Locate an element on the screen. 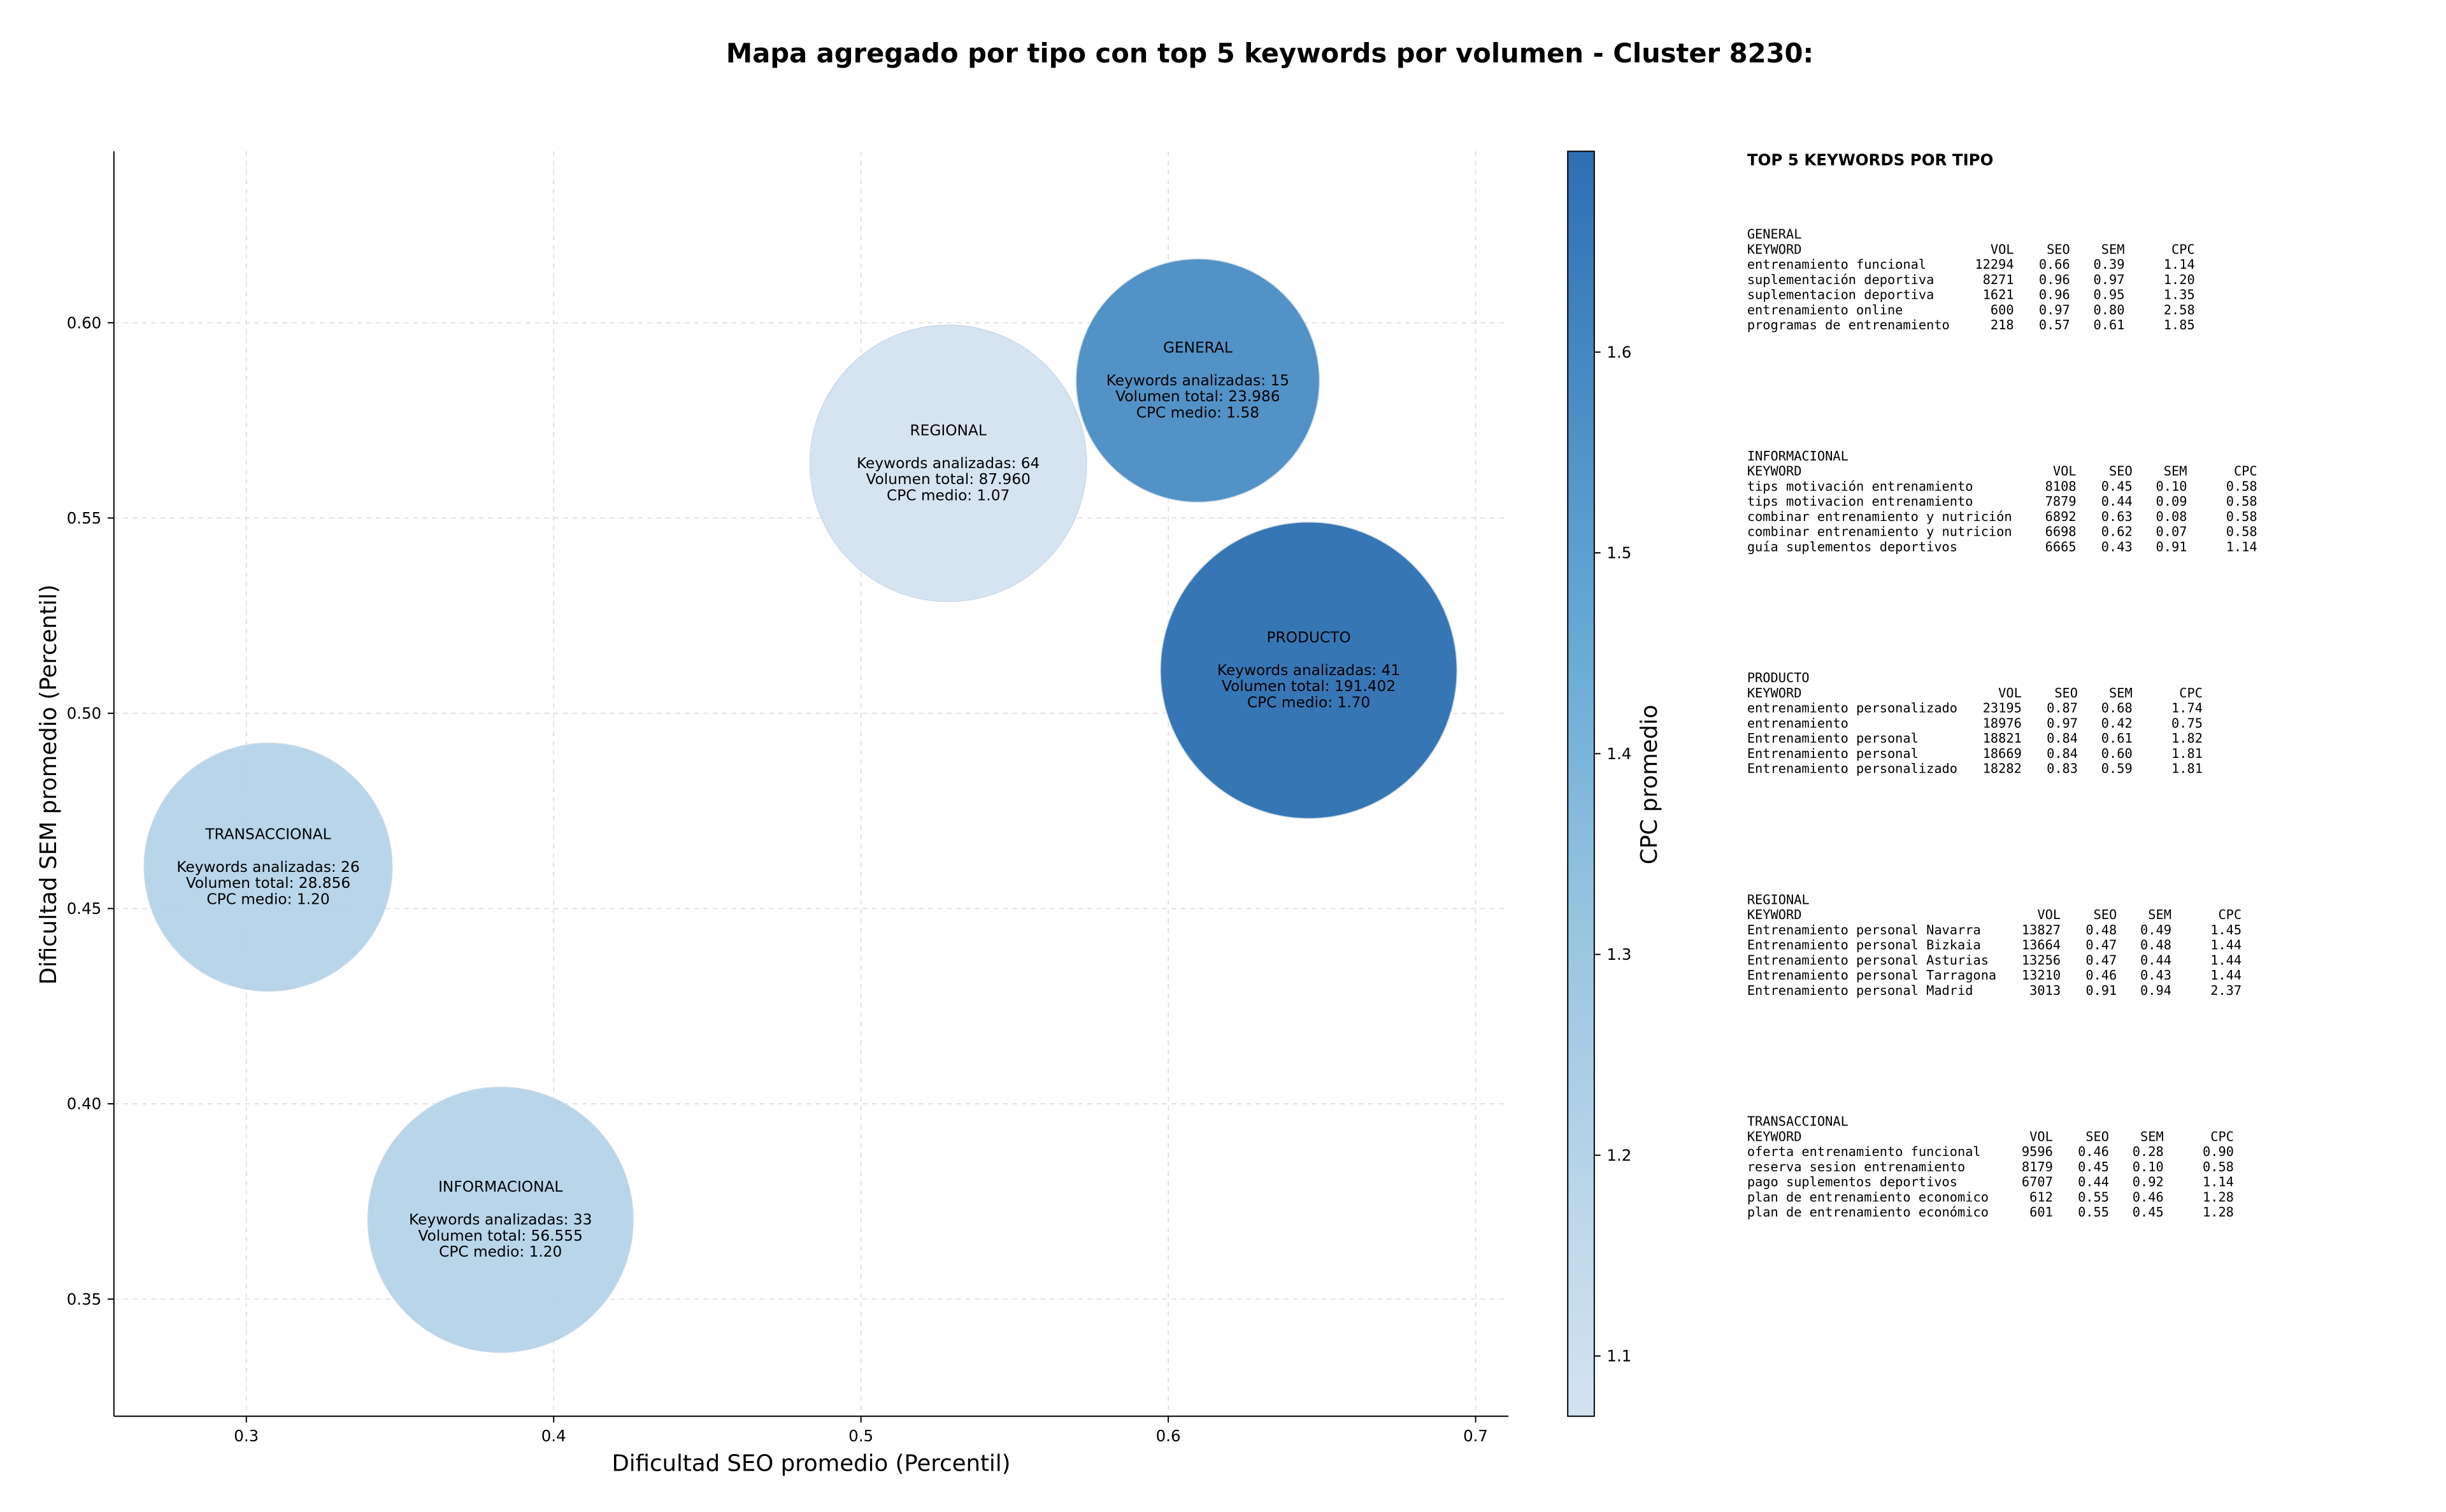 This screenshot has width=2446, height=1512. table-cell: entrenamiento funcional is located at coordinates (1837, 264).